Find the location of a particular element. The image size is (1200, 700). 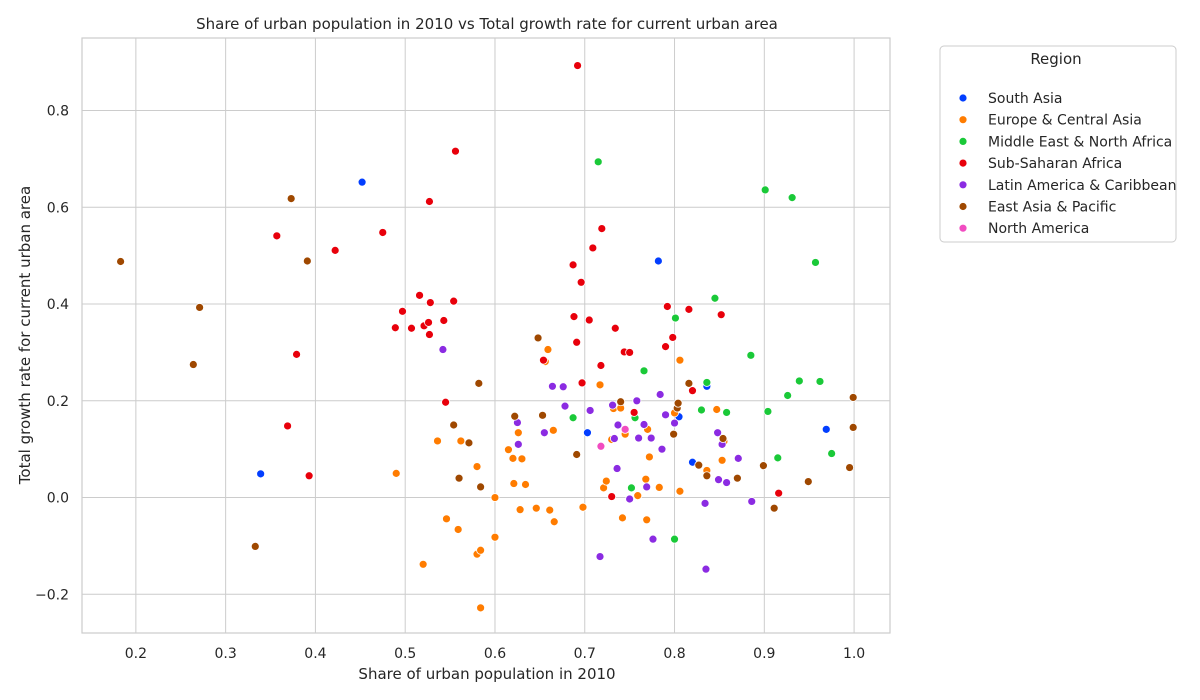

y-tick-label: 0.2 is located at coordinates (58, 402).